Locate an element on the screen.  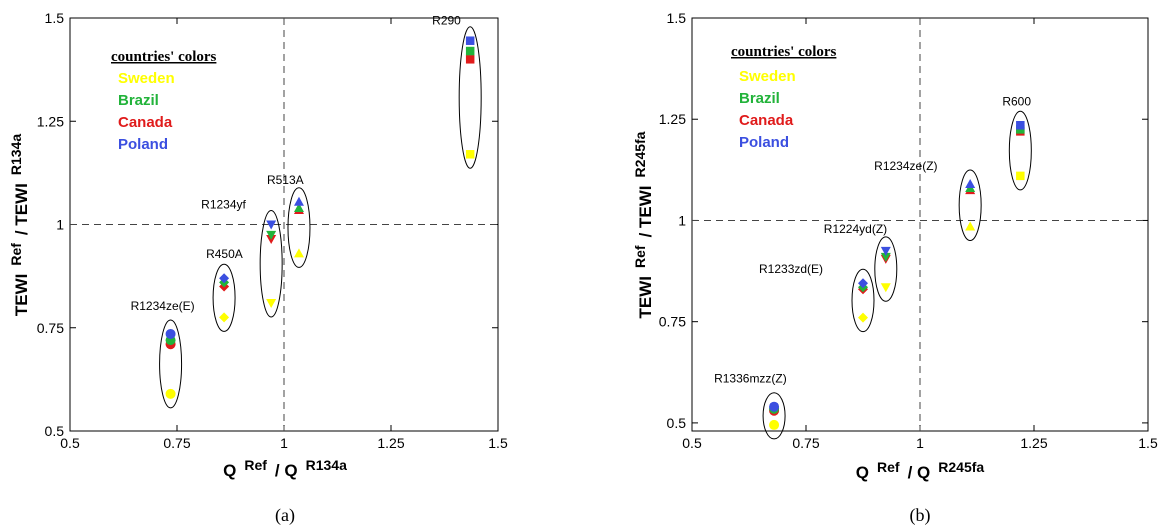
y-axis-title-sub-base: R245fa is located at coordinates (640, 154).